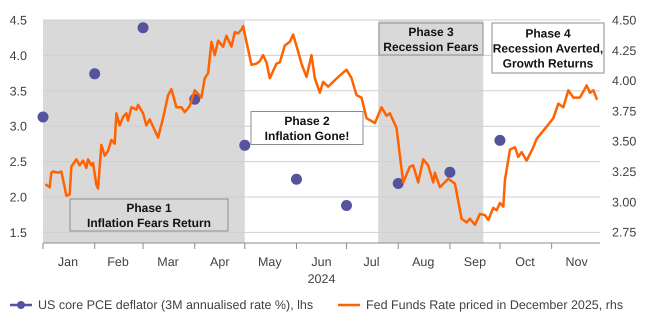 This screenshot has height=324, width=649. I want to click on y2-tick-label: 3.00, so click(624, 202).